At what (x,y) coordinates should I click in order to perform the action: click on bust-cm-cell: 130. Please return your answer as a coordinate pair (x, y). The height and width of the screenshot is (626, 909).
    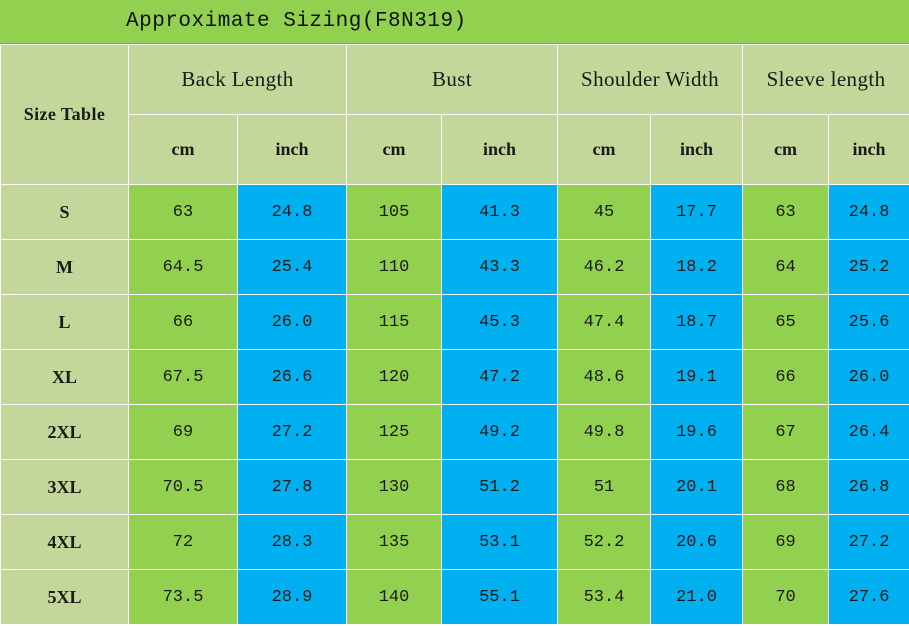
    Looking at the image, I should click on (394, 487).